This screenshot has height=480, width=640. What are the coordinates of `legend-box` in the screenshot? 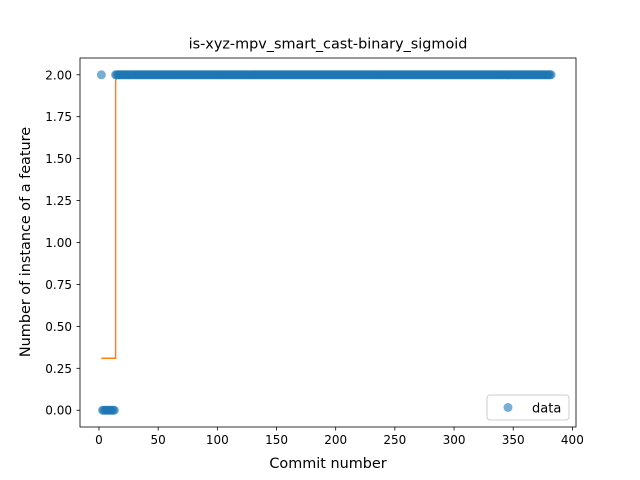 It's located at (528, 407).